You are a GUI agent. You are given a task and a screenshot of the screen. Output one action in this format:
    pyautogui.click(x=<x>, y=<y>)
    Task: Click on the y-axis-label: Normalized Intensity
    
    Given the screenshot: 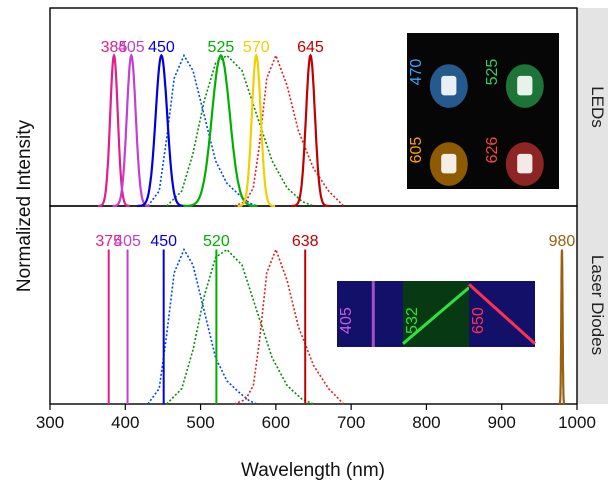 What is the action you would take?
    pyautogui.click(x=24, y=205)
    